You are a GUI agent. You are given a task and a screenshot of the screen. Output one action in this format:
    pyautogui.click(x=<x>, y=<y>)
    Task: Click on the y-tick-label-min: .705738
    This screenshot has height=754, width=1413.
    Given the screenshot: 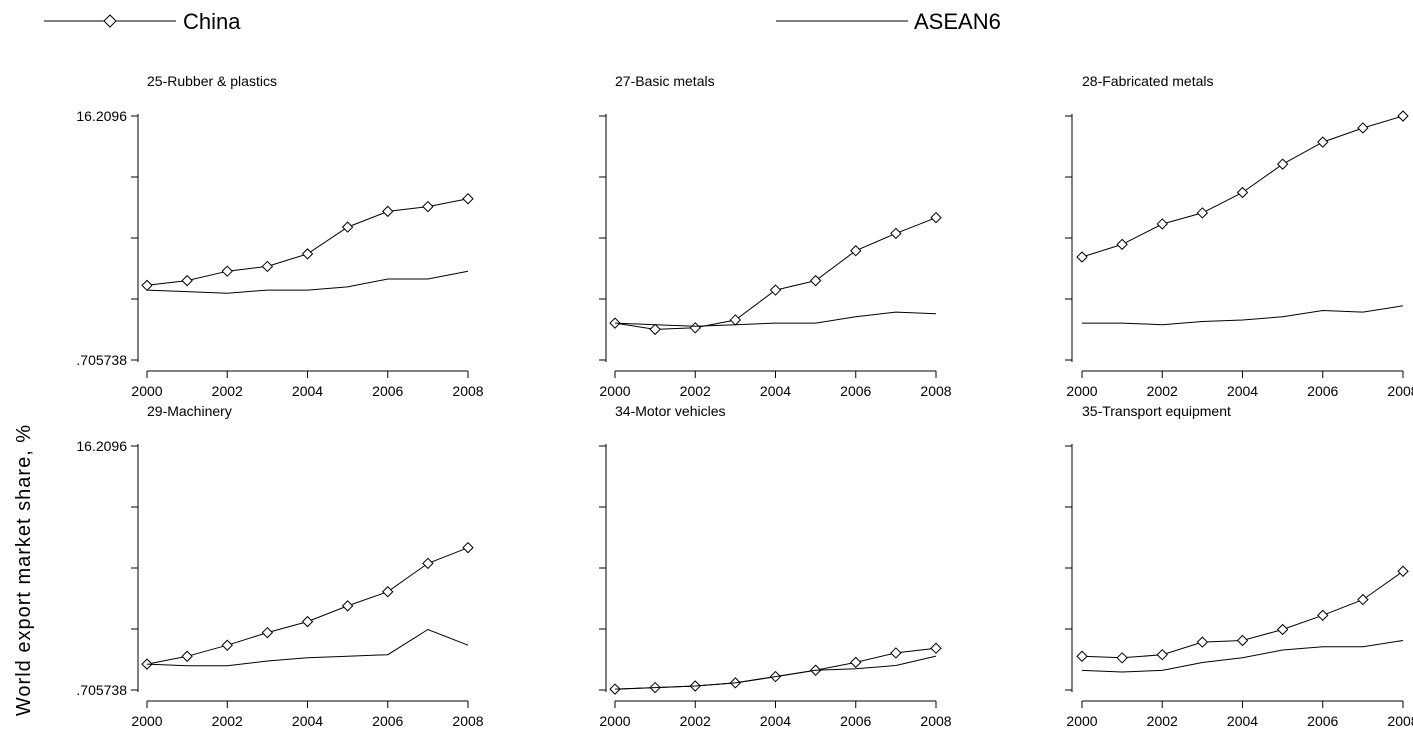 What is the action you would take?
    pyautogui.click(x=101, y=360)
    